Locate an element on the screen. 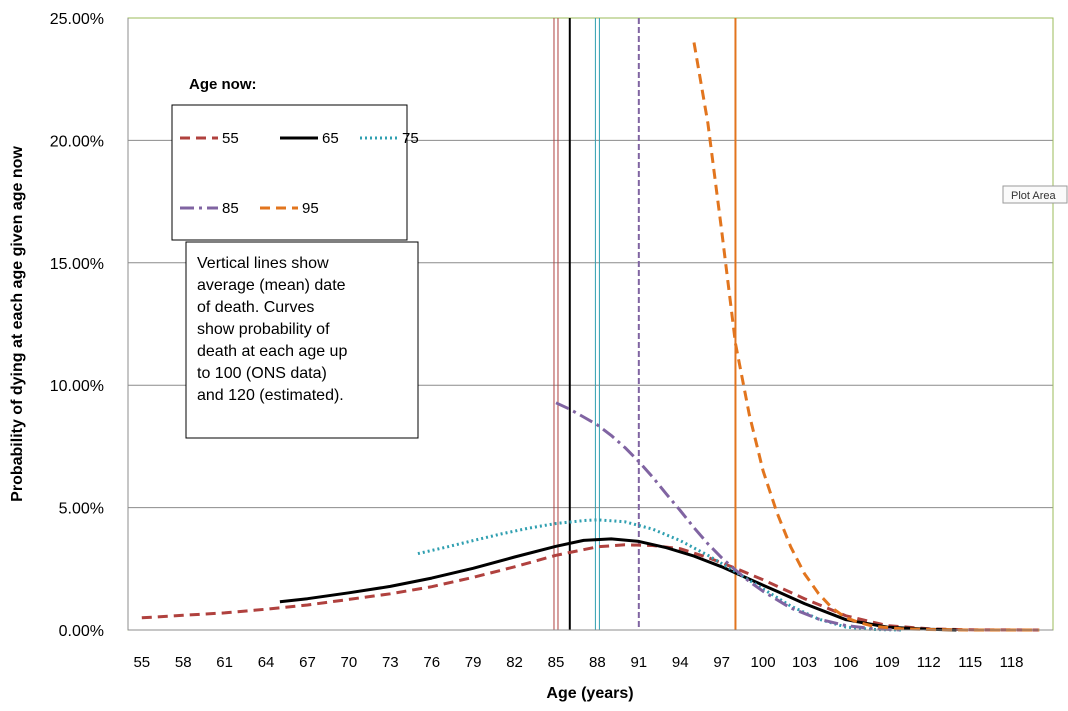 This screenshot has height=711, width=1068. legend-items: 55 65 75 85 95 is located at coordinates (299, 173).